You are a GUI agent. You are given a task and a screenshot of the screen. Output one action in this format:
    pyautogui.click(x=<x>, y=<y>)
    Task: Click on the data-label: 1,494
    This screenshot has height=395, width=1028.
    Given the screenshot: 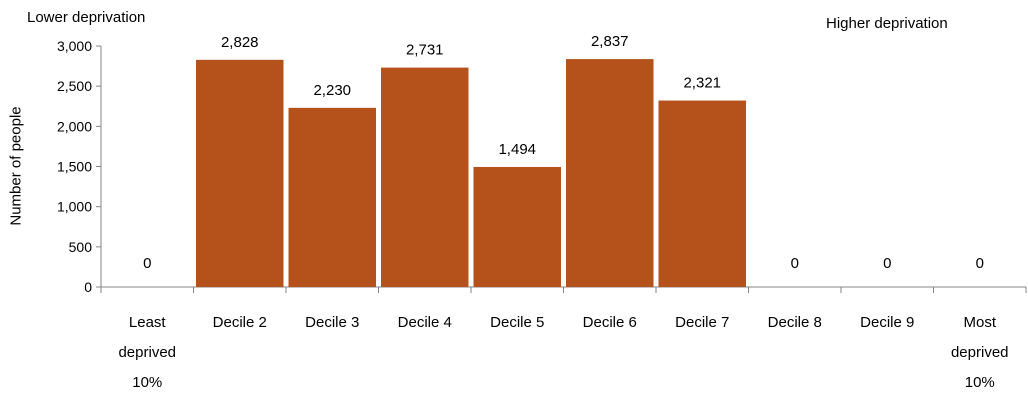 What is the action you would take?
    pyautogui.click(x=517, y=149)
    